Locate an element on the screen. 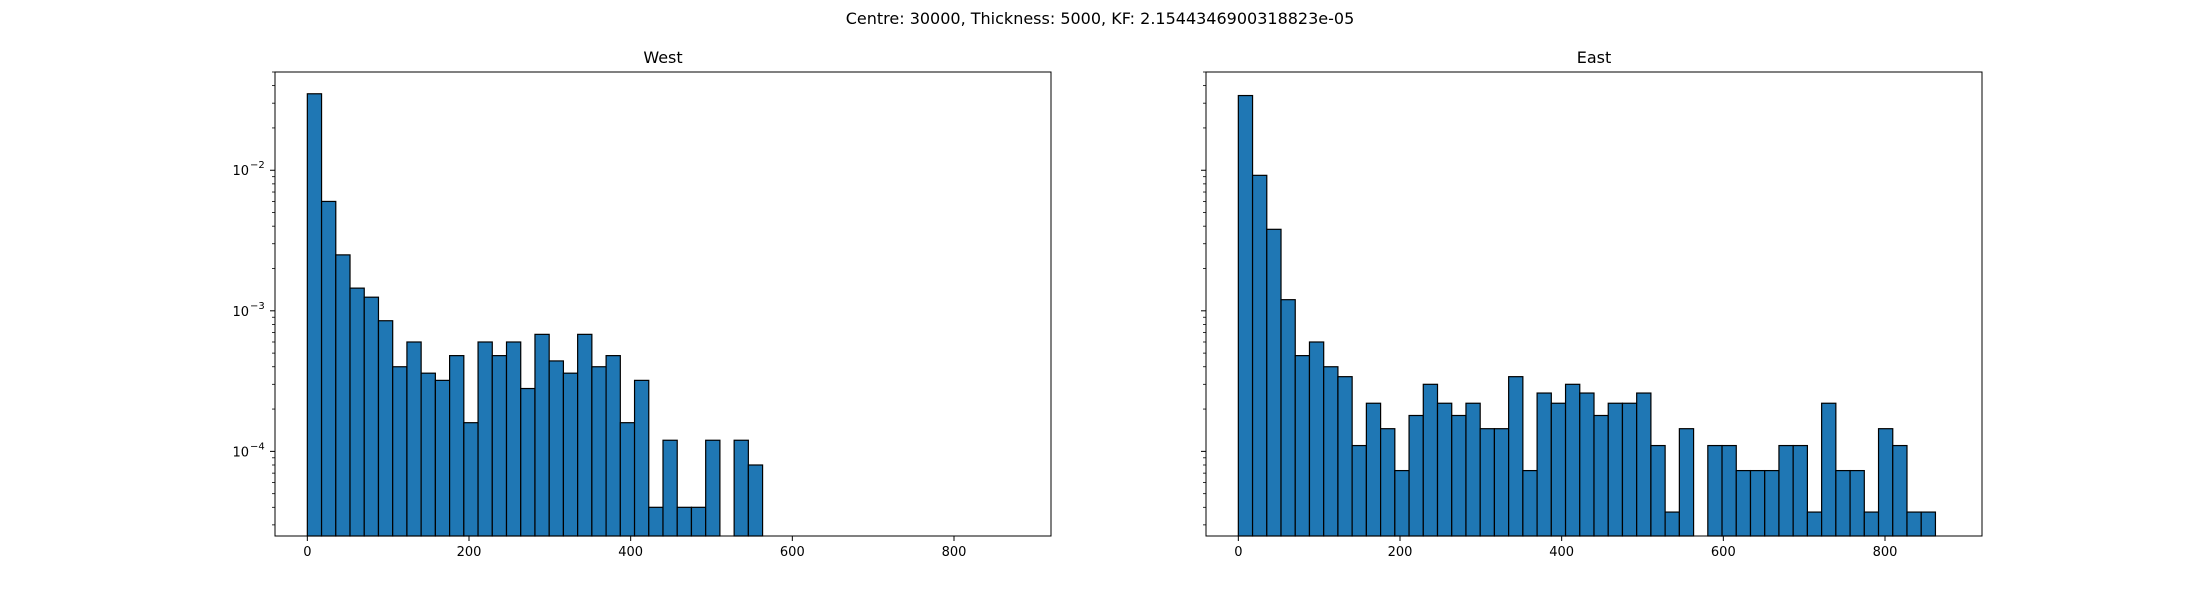 The width and height of the screenshot is (2200, 600). east-x-tick-label: 600 is located at coordinates (1723, 552).